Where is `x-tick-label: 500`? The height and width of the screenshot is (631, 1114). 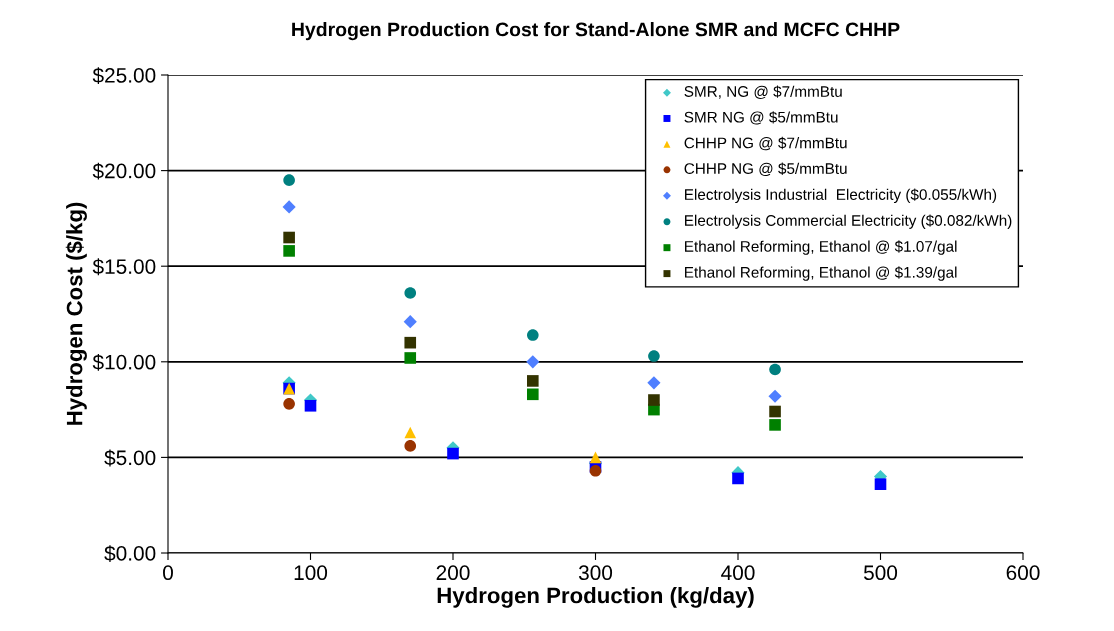
x-tick-label: 500 is located at coordinates (880, 573).